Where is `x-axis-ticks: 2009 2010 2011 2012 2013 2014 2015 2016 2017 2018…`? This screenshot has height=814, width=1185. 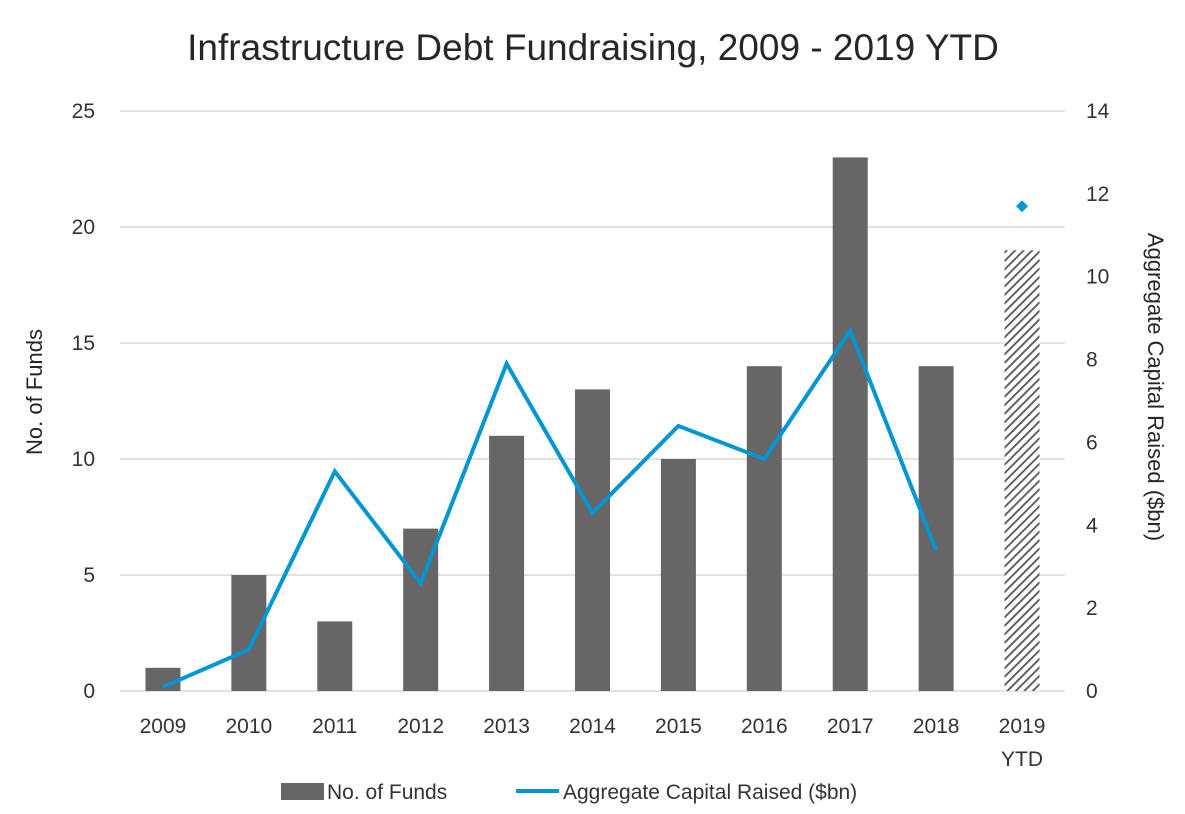
x-axis-ticks: 2009 2010 2011 2012 2013 2014 2015 2016 2017 2018… is located at coordinates (593, 743).